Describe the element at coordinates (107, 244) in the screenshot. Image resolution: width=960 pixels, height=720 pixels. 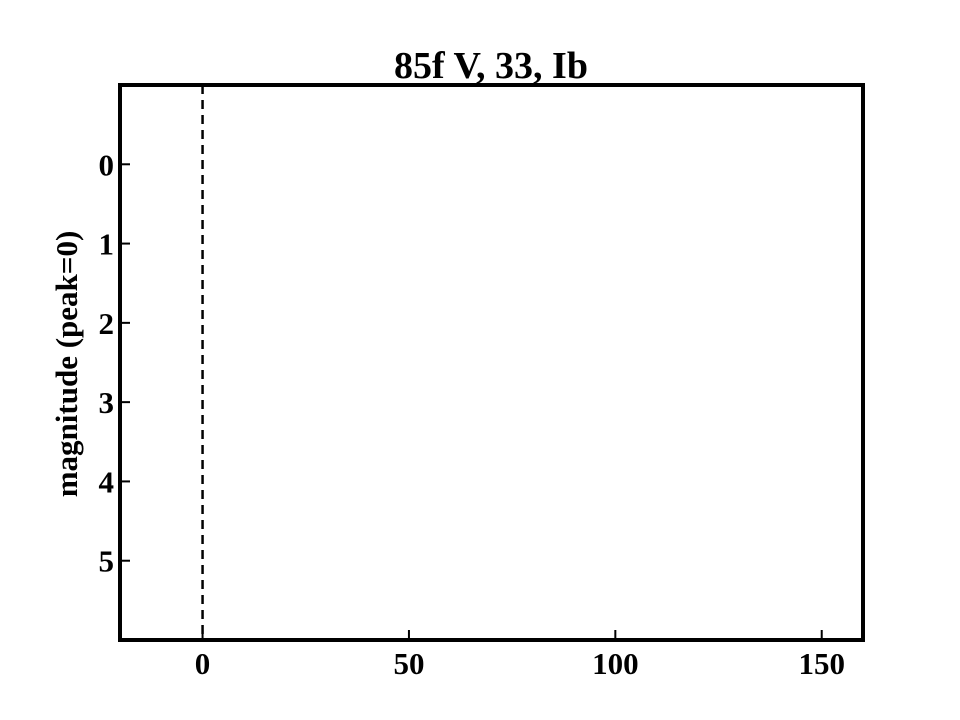
I see `y-tick-label-1: 1` at that location.